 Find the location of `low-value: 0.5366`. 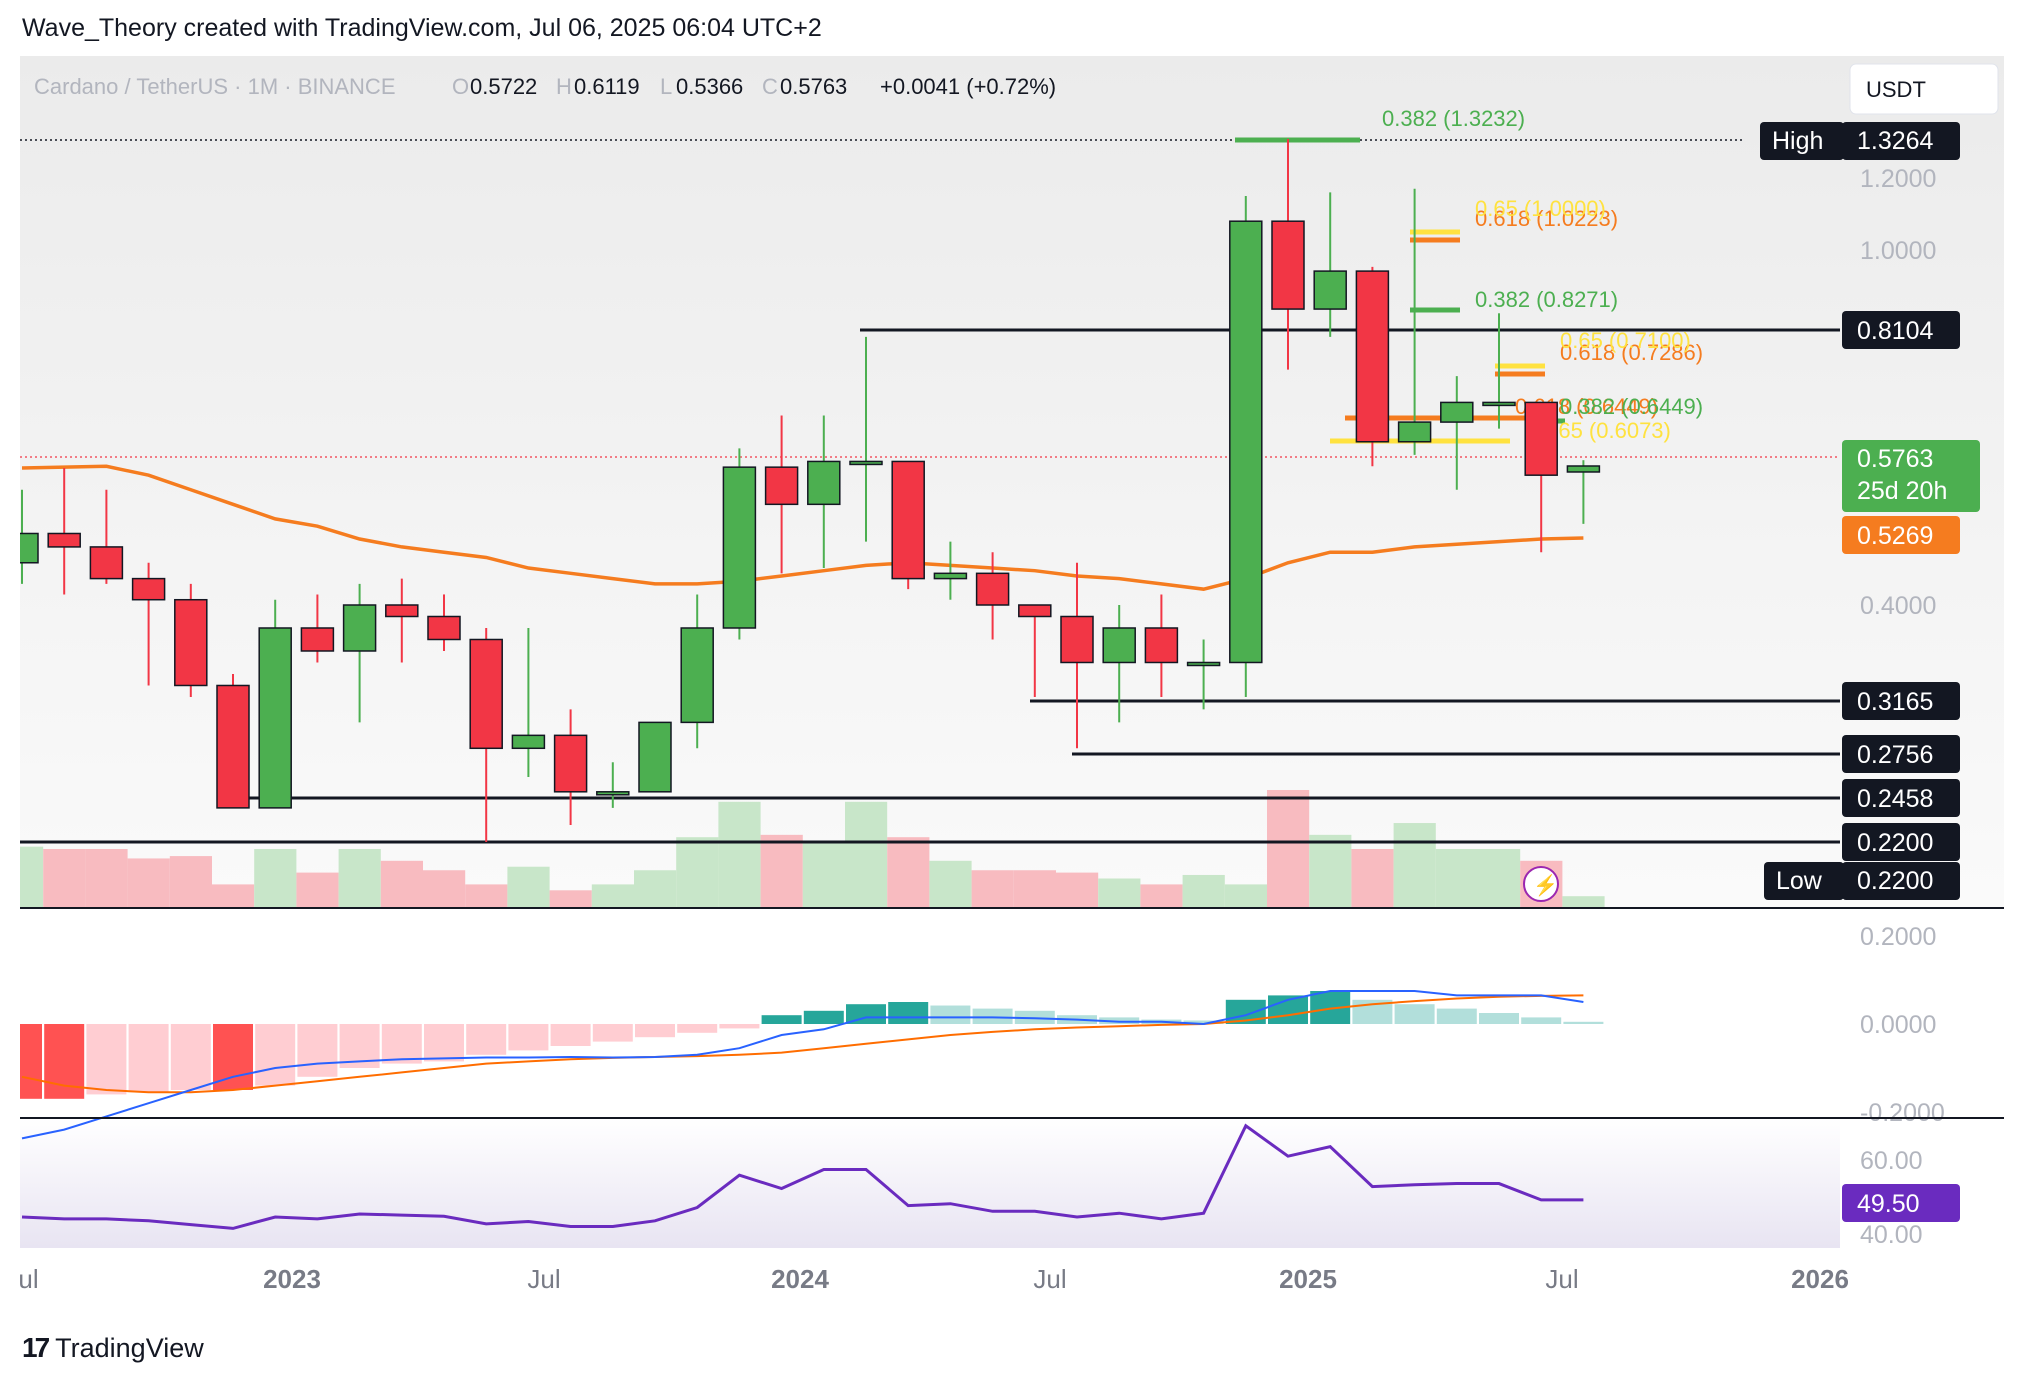

low-value: 0.5366 is located at coordinates (709, 86).